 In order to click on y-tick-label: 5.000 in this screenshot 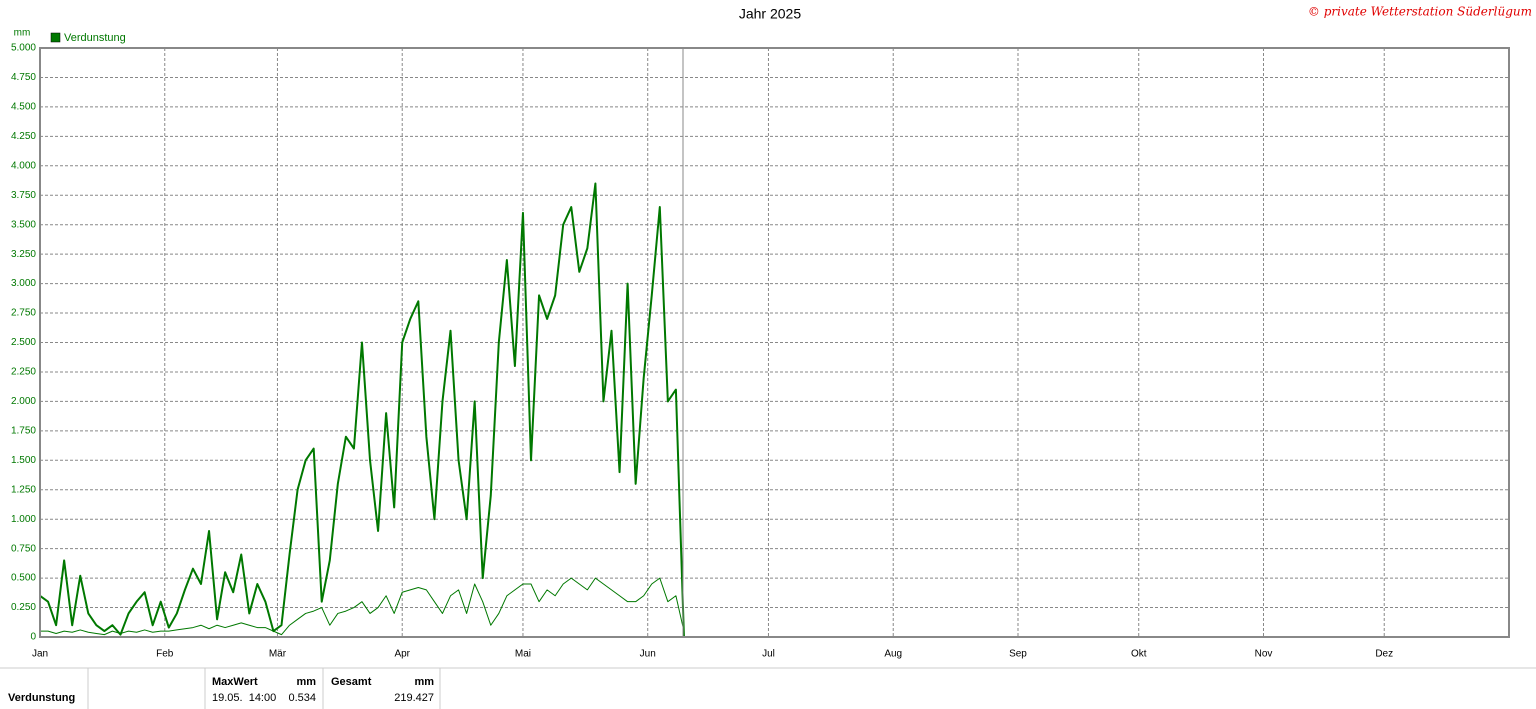, I will do `click(23, 48)`.